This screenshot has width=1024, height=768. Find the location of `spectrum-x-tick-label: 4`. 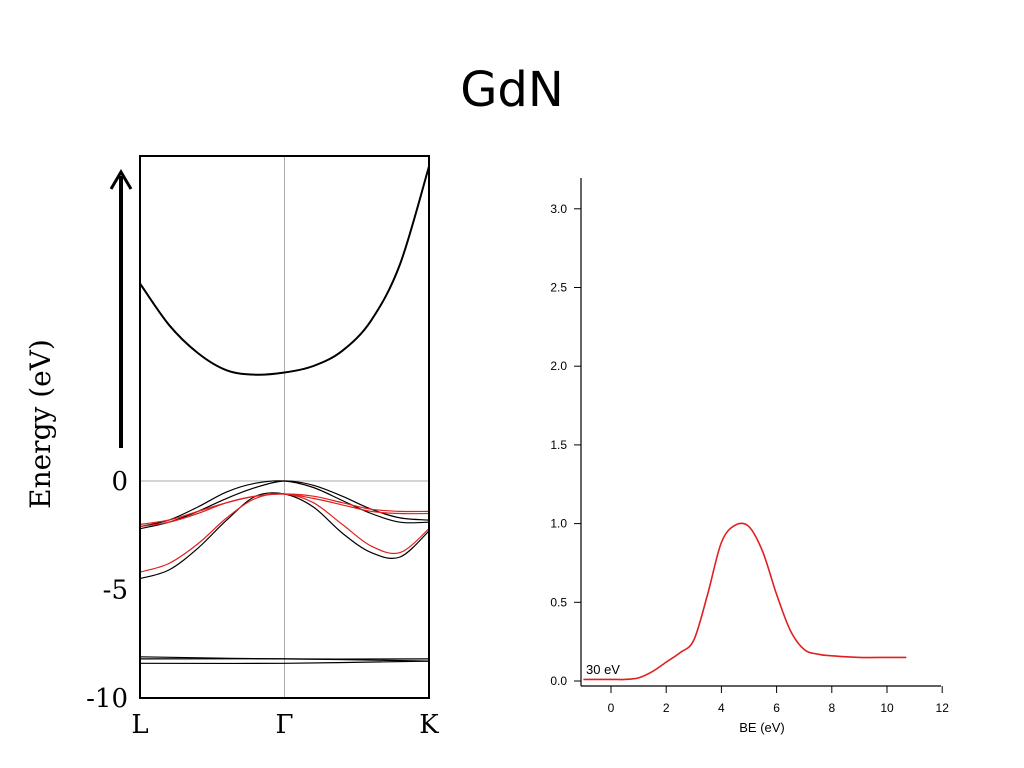

spectrum-x-tick-label: 4 is located at coordinates (721, 708).